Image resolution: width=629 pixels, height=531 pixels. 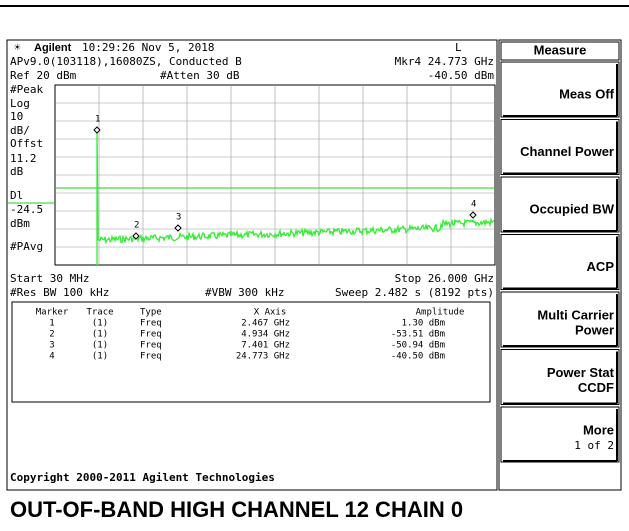 What do you see at coordinates (265, 335) in the screenshot?
I see `table-cell: 4.934 GHz` at bounding box center [265, 335].